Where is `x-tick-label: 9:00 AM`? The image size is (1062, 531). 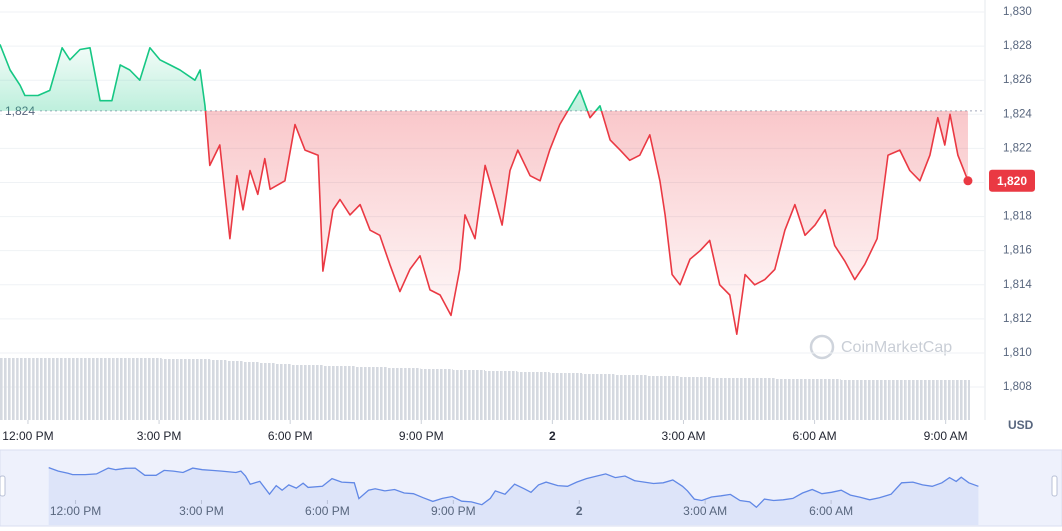
x-tick-label: 9:00 AM is located at coordinates (946, 436).